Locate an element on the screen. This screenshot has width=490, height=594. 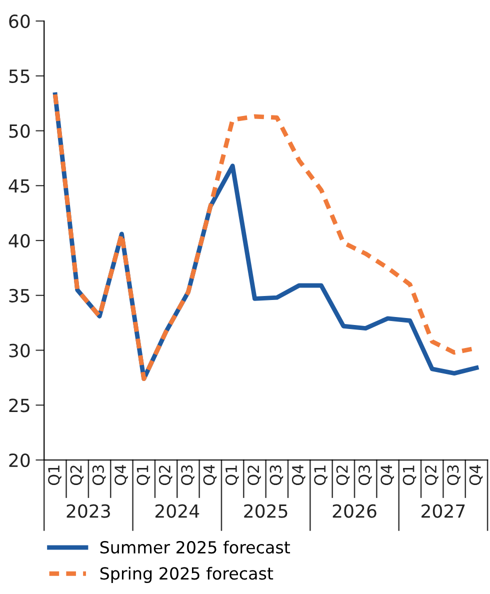
y-tick-label: 60 is located at coordinates (19, 21).